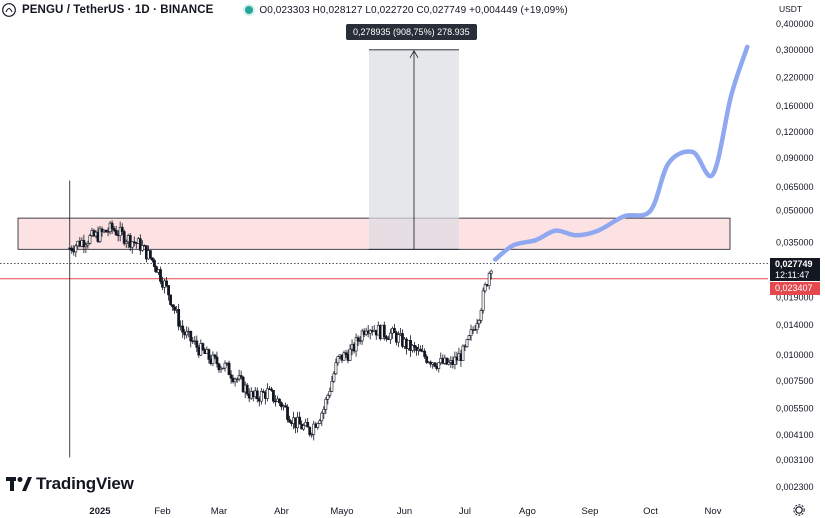  I want to click on price-axis-label: 0,220000, so click(795, 78).